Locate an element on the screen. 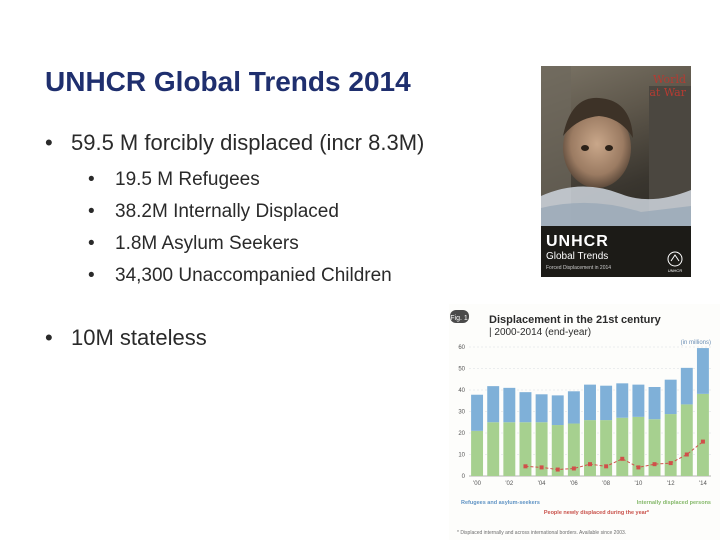  cover-logo-icon is located at coordinates (675, 259).